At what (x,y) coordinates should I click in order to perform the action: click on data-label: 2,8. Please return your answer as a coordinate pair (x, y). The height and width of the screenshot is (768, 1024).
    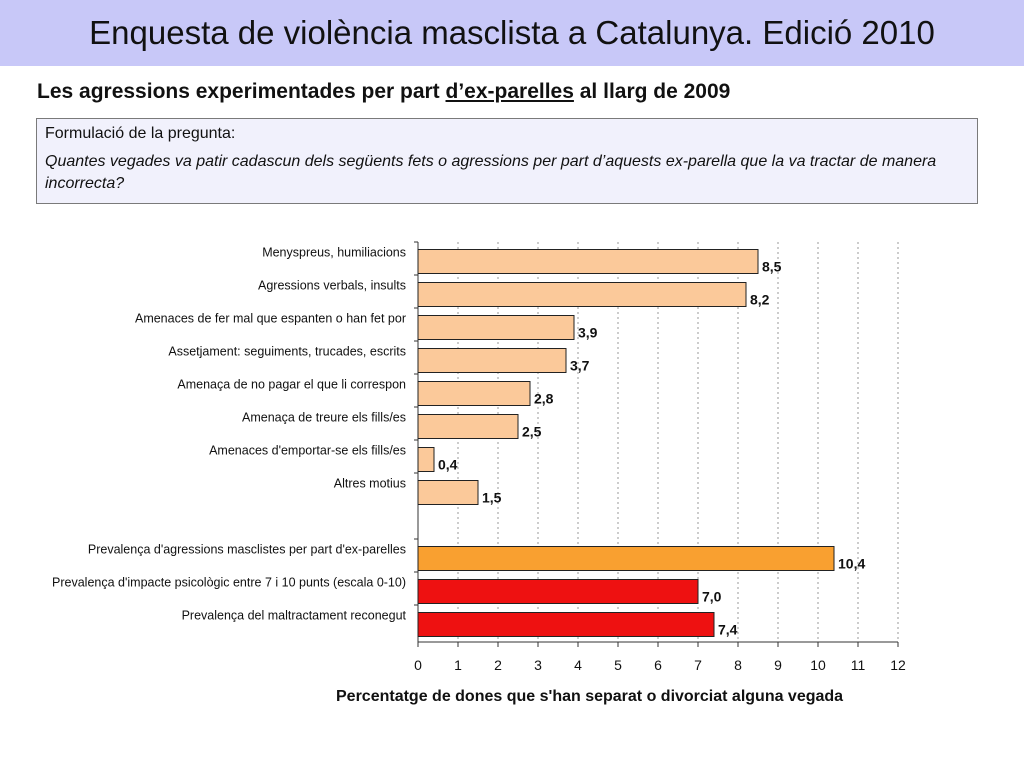
    Looking at the image, I should click on (544, 399).